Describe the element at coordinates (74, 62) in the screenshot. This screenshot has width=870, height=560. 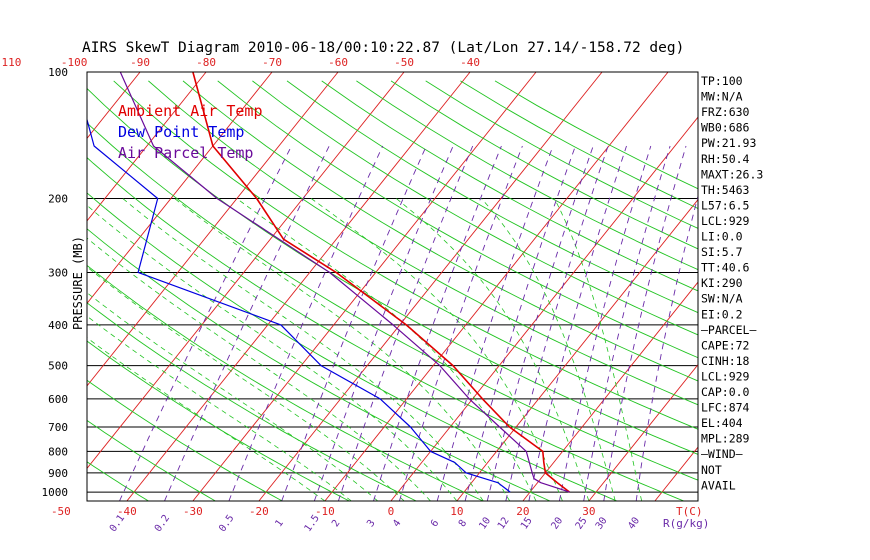
I see `top-tick-label: -100` at that location.